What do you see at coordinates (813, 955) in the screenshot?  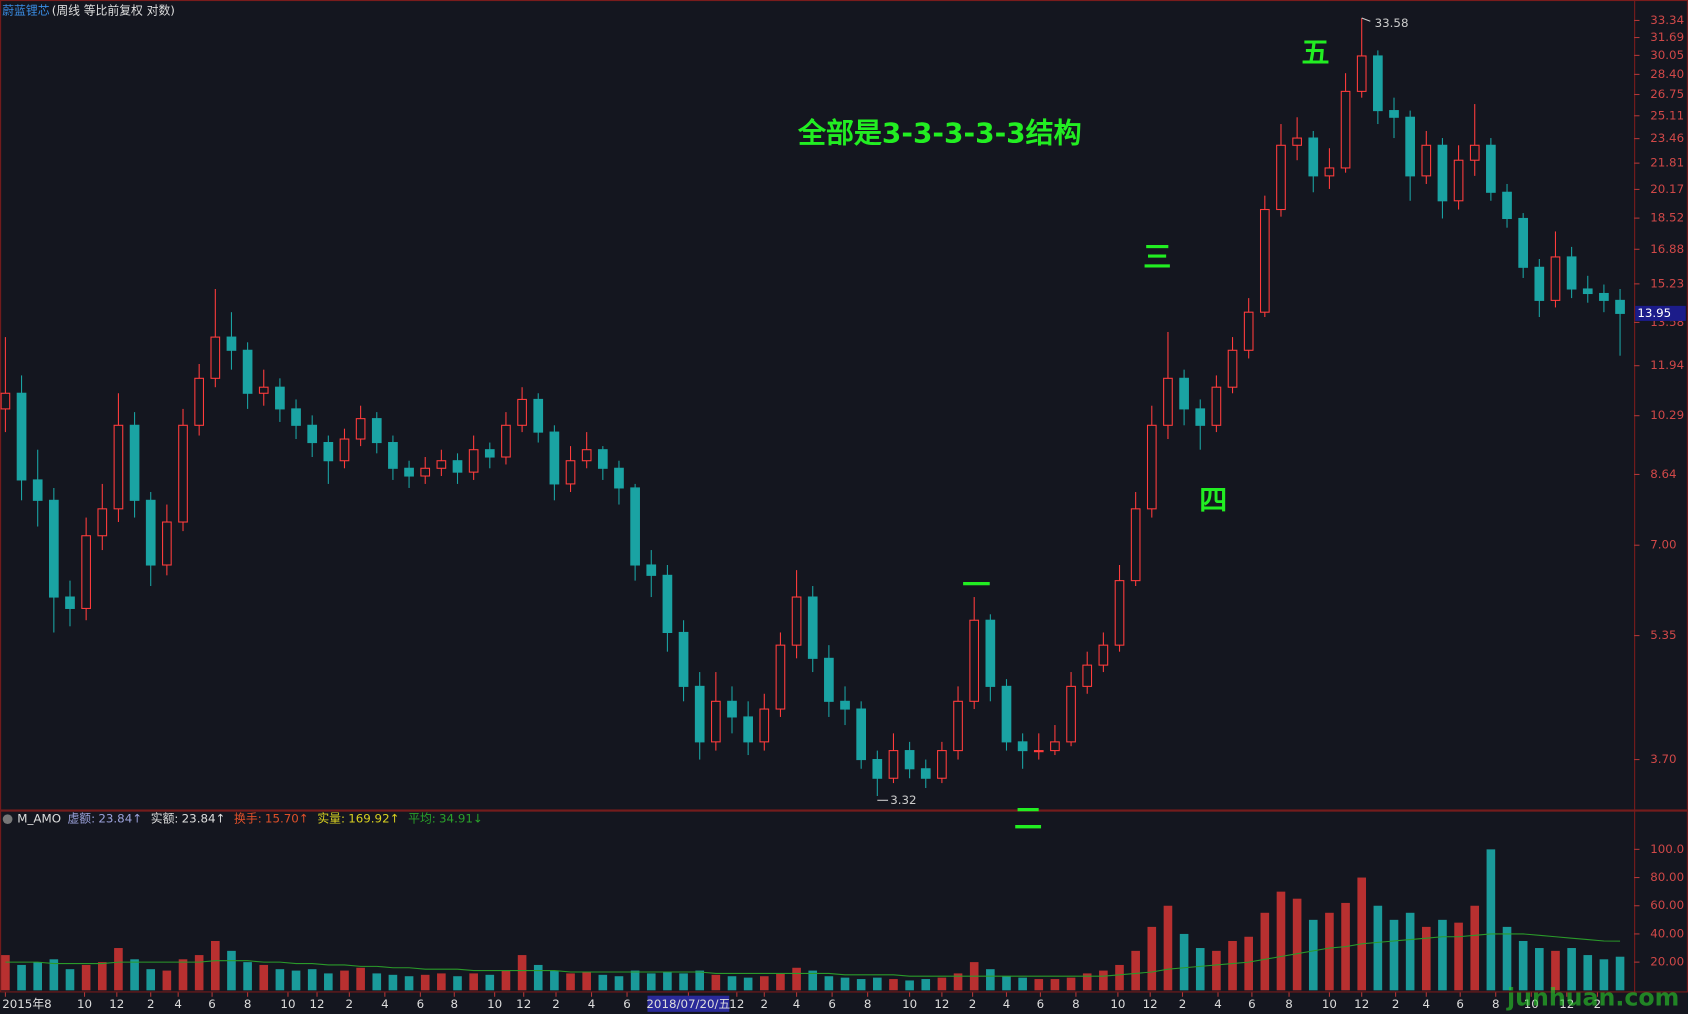 I see `volume-ma-line` at bounding box center [813, 955].